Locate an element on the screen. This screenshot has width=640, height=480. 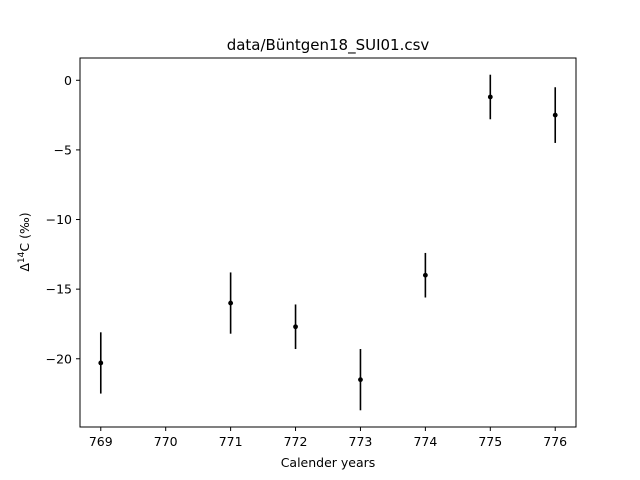
x-axis: 769 770 771 772 773 774 775 776 is located at coordinates (328, 438).